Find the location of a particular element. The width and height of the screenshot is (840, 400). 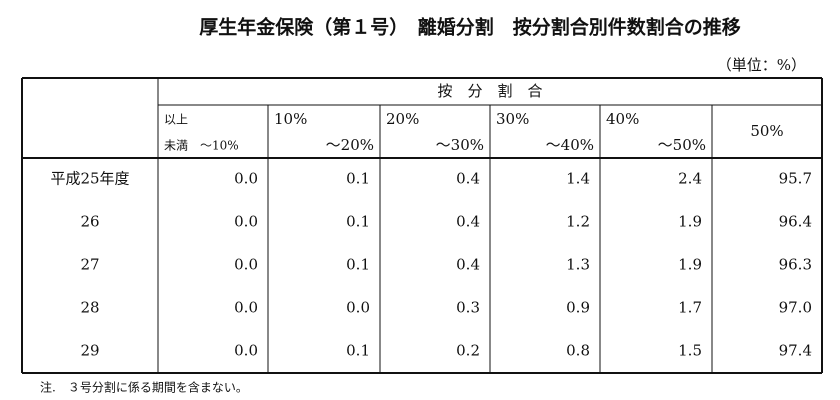

column-header-bottom: ～30% is located at coordinates (460, 145).